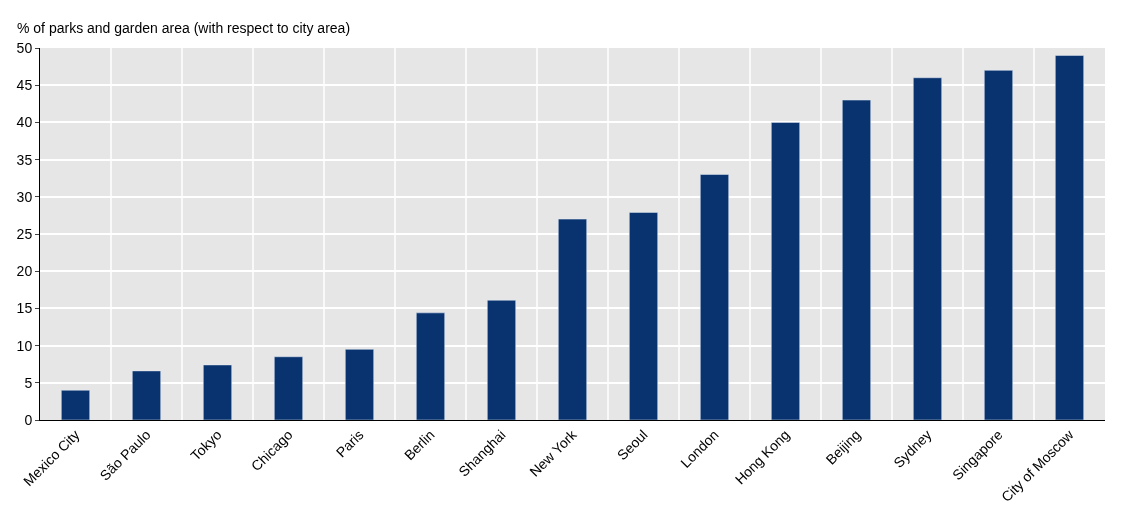  I want to click on y-tick-label: 40, so click(24, 122).